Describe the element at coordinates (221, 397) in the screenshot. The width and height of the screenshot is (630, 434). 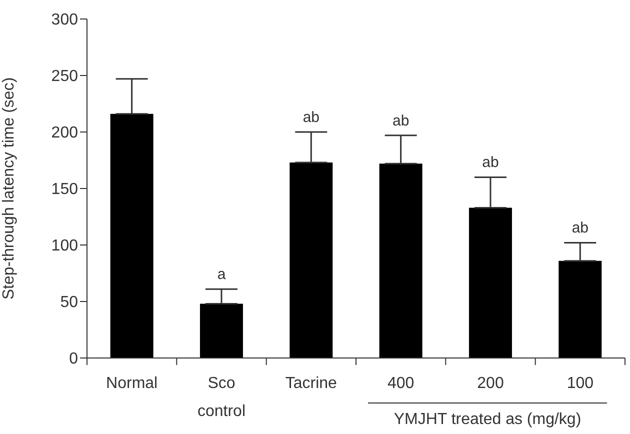
I see `x-tick-label: Sco control` at that location.